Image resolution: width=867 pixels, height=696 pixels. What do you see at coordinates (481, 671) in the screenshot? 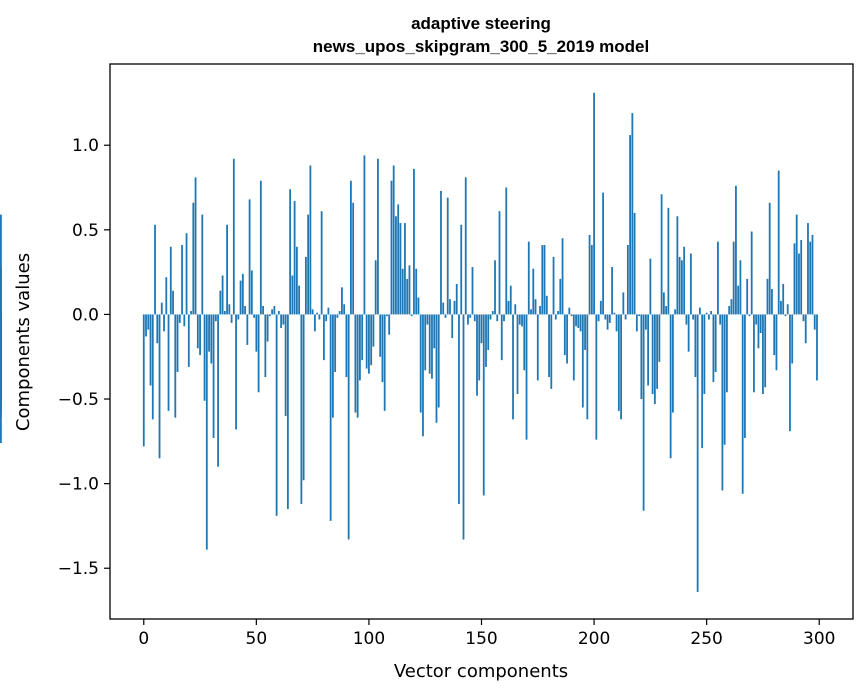
I see `x-axis-label: Vector components` at bounding box center [481, 671].